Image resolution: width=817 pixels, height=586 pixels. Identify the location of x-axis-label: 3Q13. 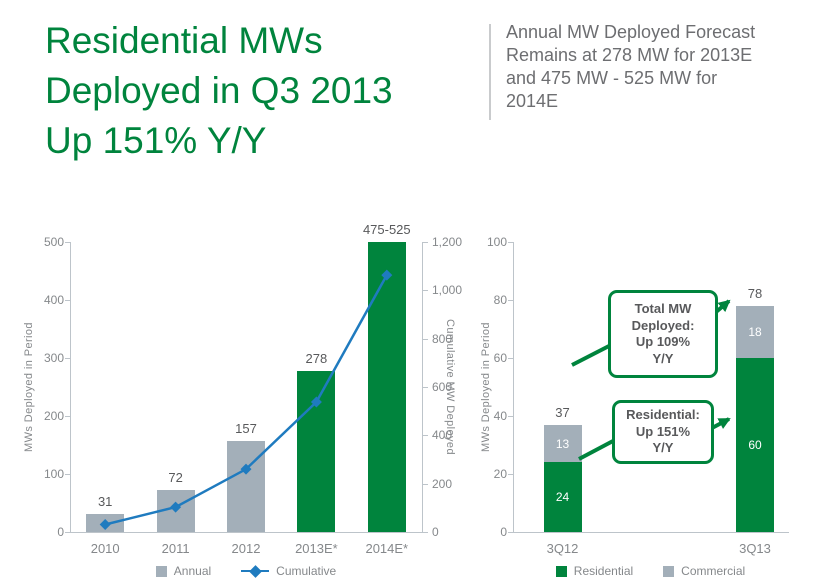
(755, 548).